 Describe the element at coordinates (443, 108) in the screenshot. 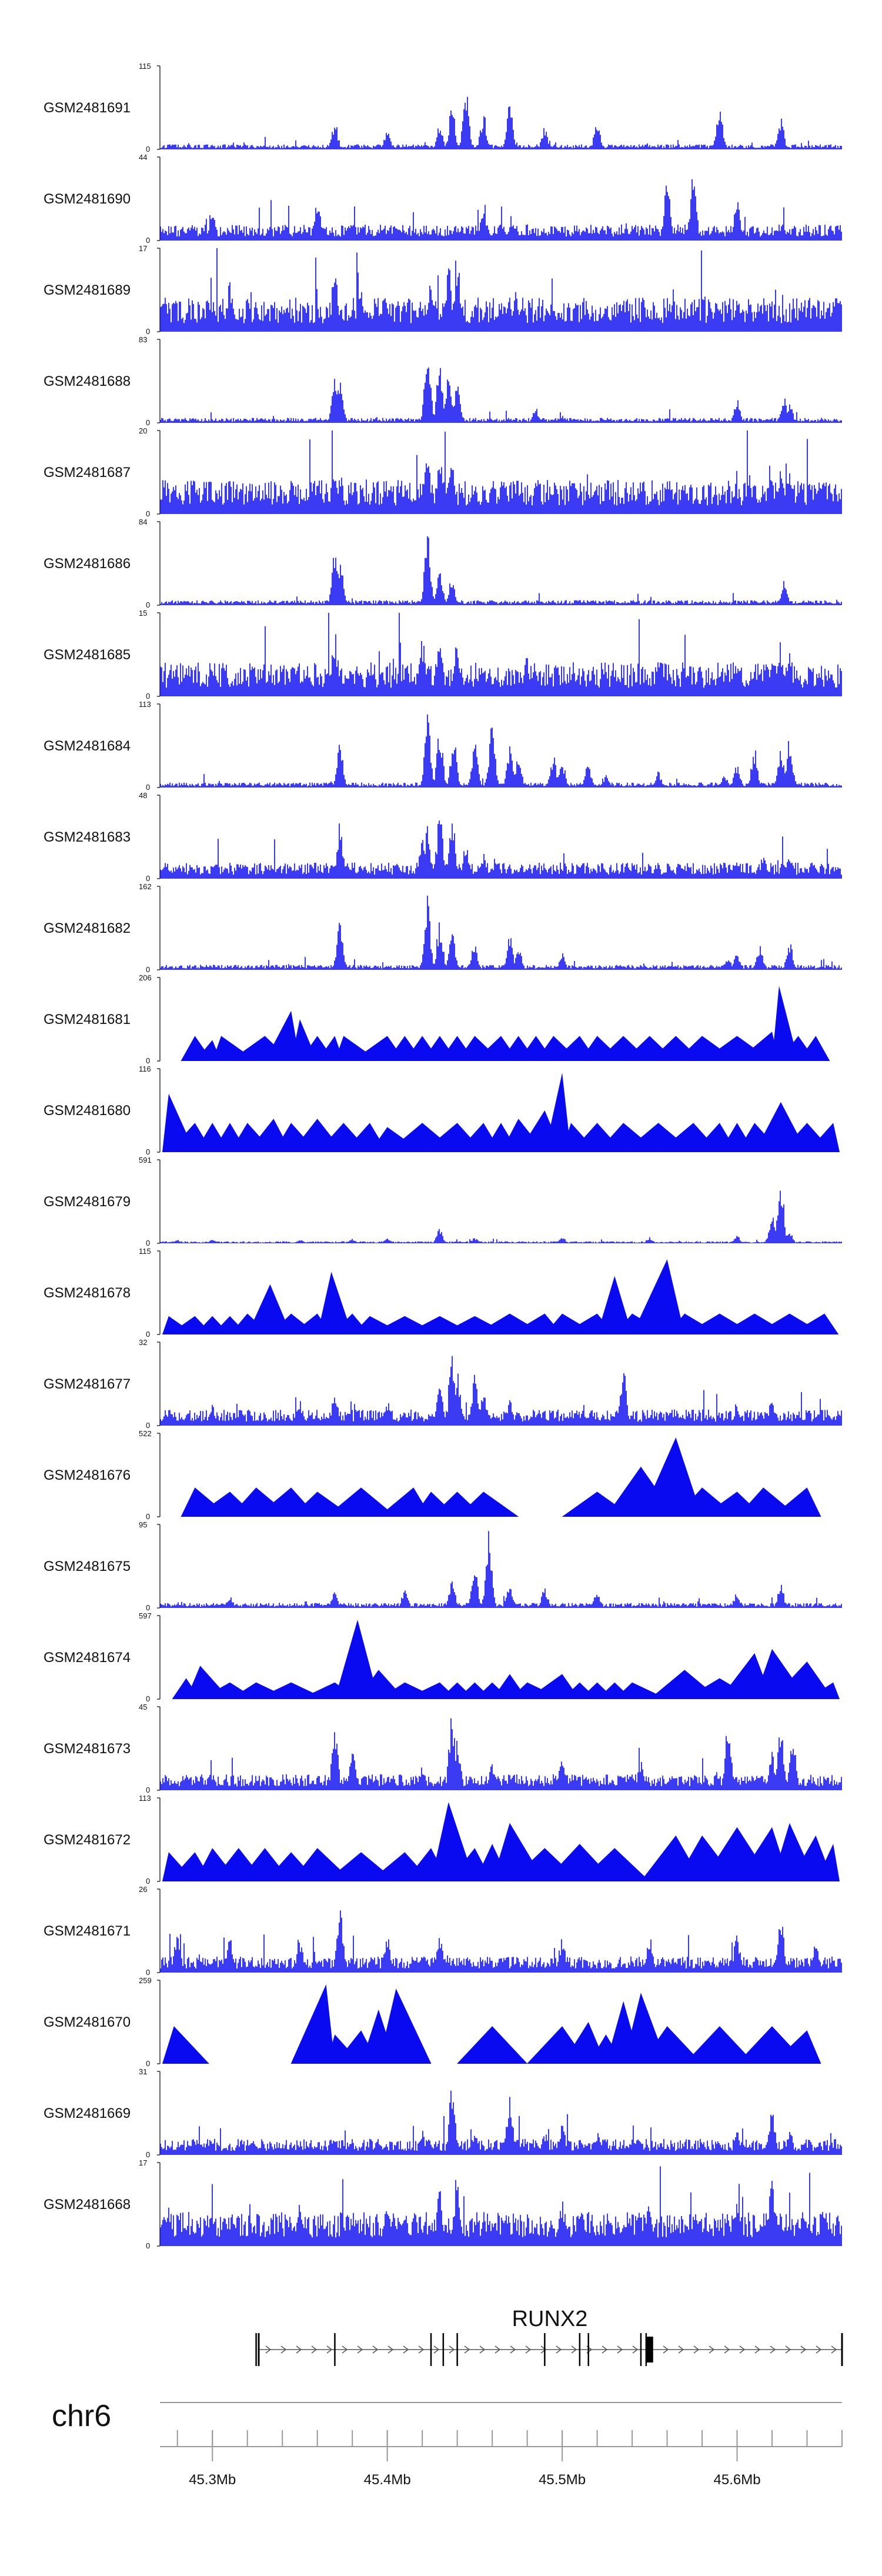

I see `track-GSM2481691: GSM2481691 115 0` at that location.